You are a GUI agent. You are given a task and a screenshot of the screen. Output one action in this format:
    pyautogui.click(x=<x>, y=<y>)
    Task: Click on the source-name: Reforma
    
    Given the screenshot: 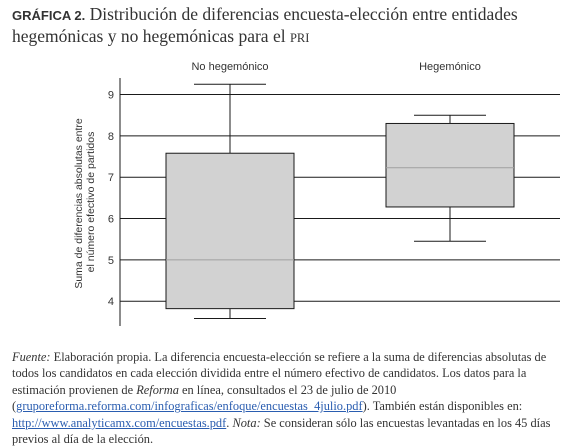 What is the action you would take?
    pyautogui.click(x=157, y=389)
    